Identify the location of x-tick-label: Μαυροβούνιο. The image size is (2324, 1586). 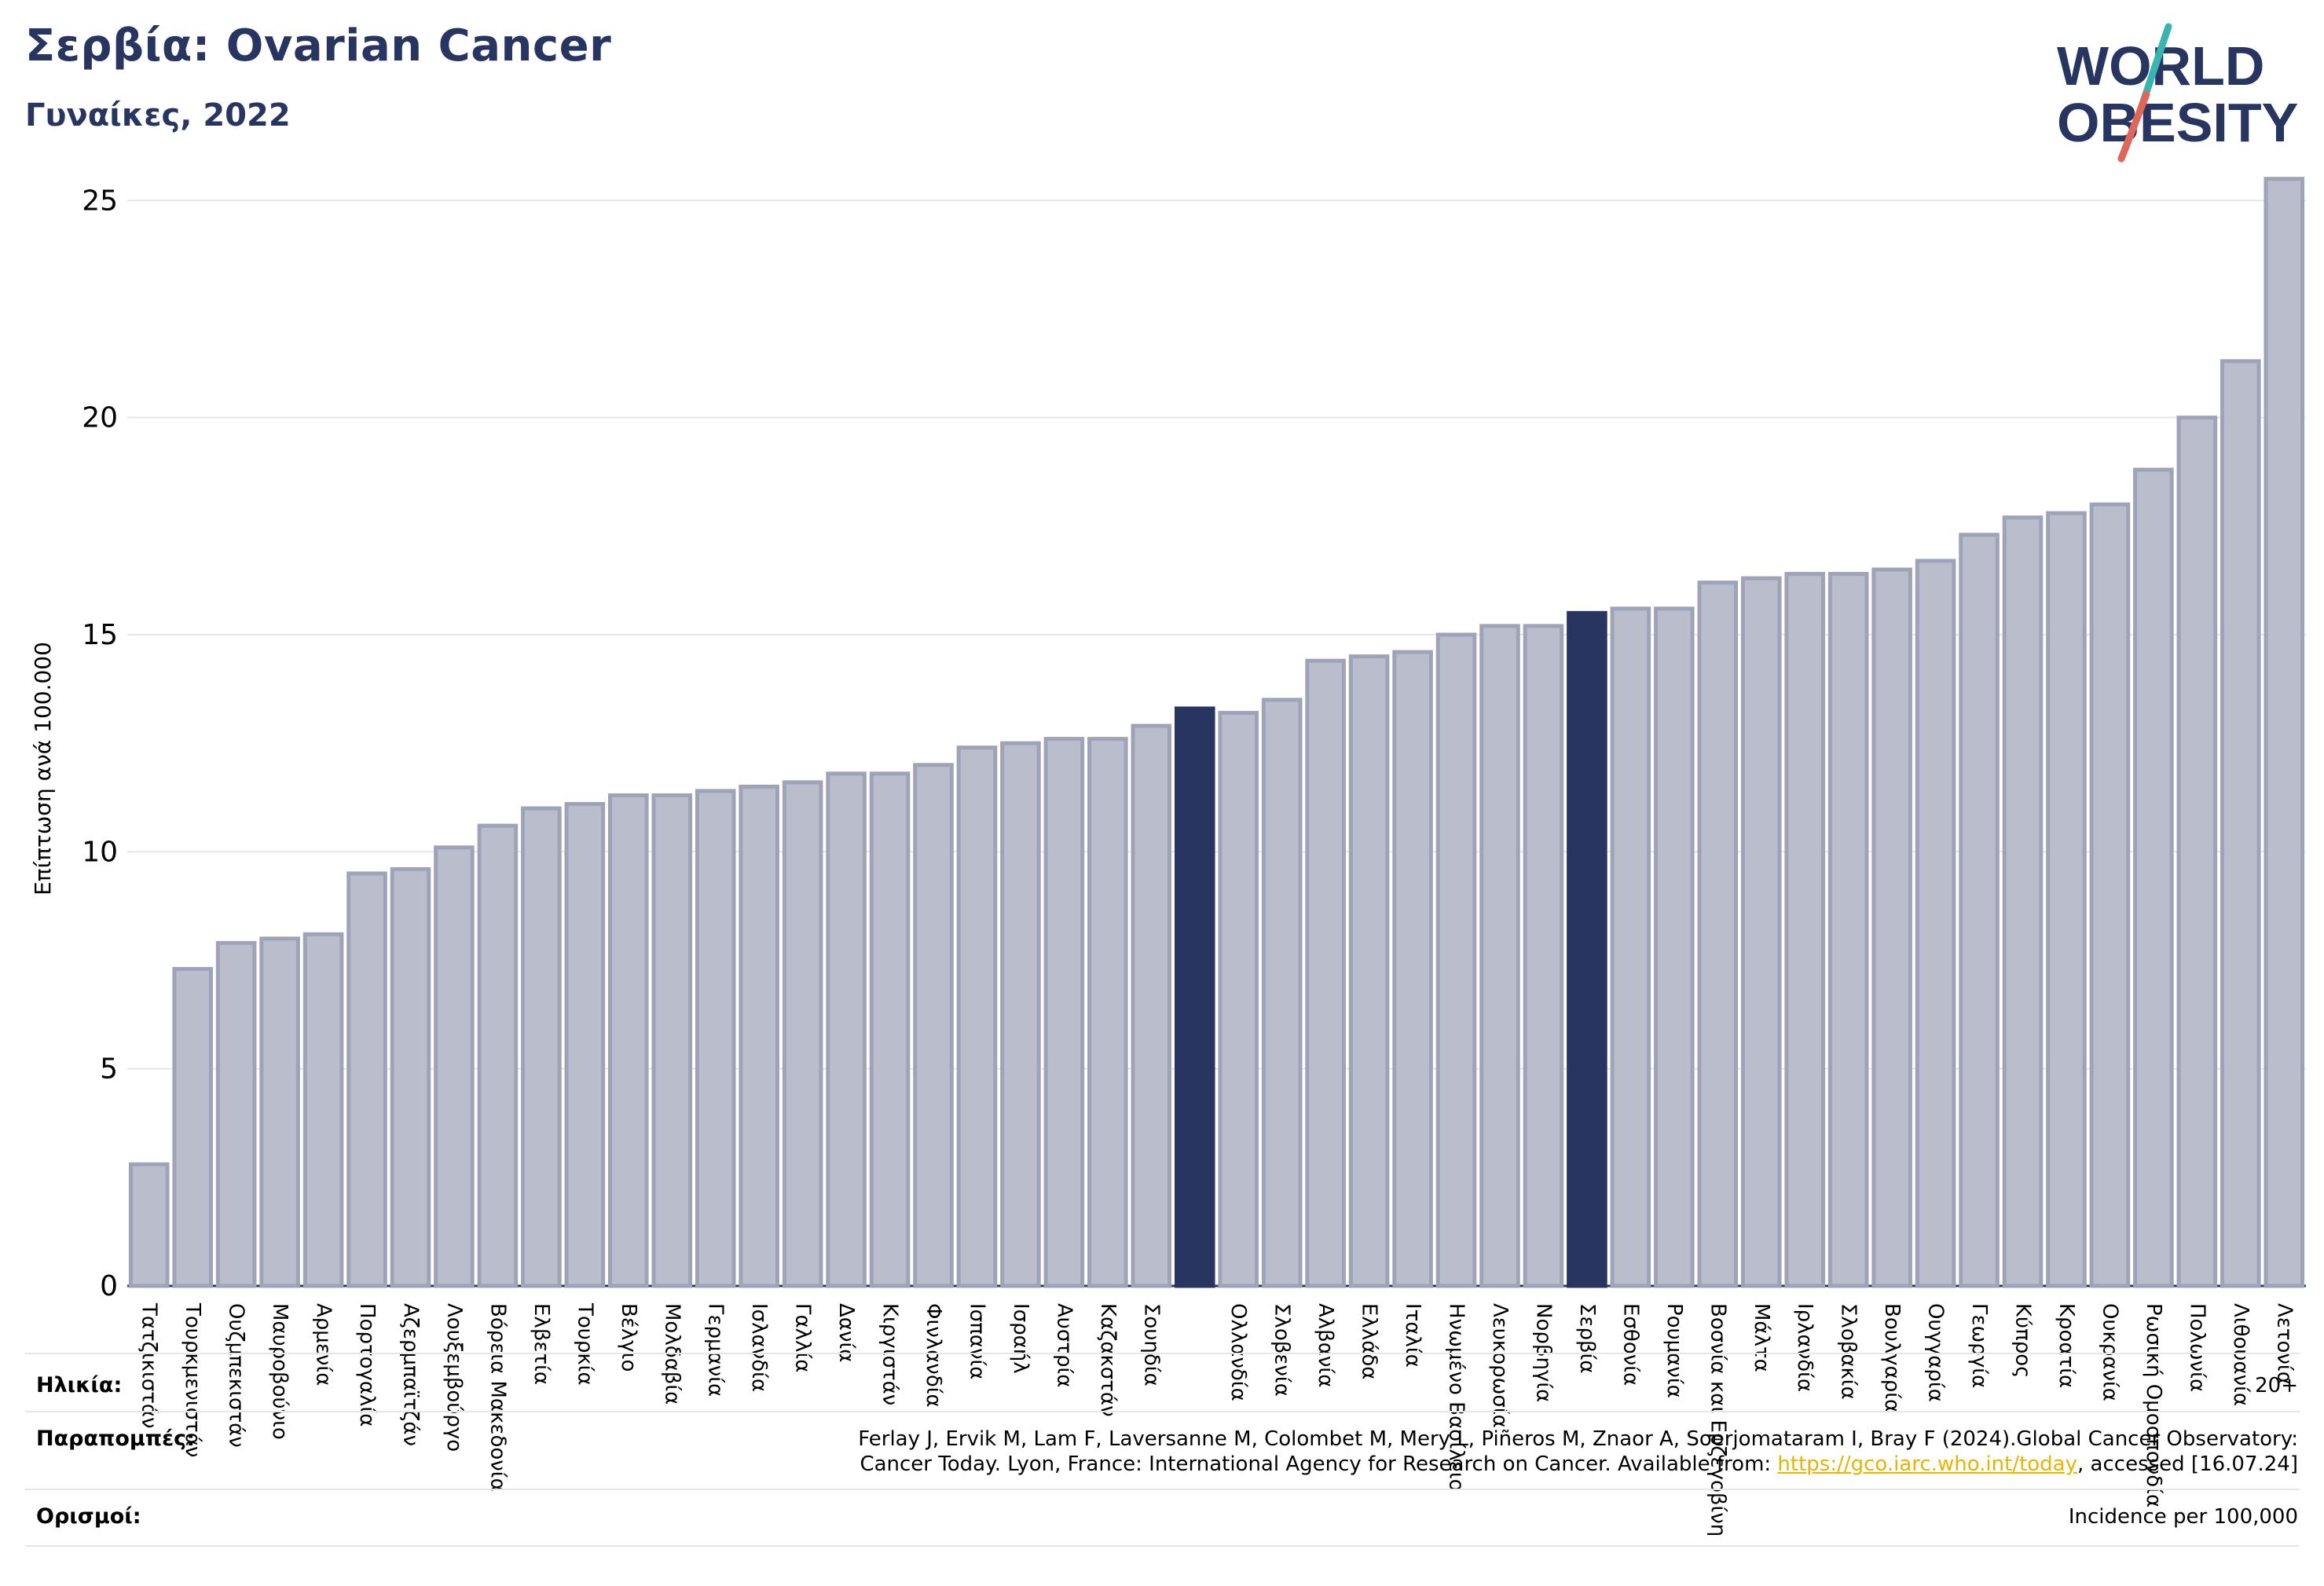
(279, 1371).